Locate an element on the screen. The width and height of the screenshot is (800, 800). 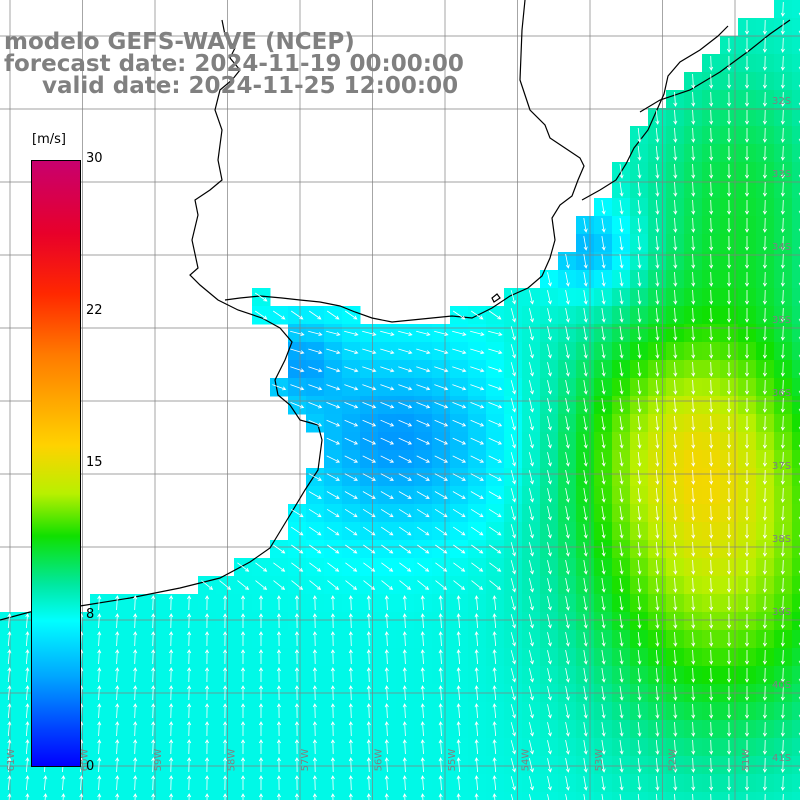
lon-label: 59W is located at coordinates (158, 760).